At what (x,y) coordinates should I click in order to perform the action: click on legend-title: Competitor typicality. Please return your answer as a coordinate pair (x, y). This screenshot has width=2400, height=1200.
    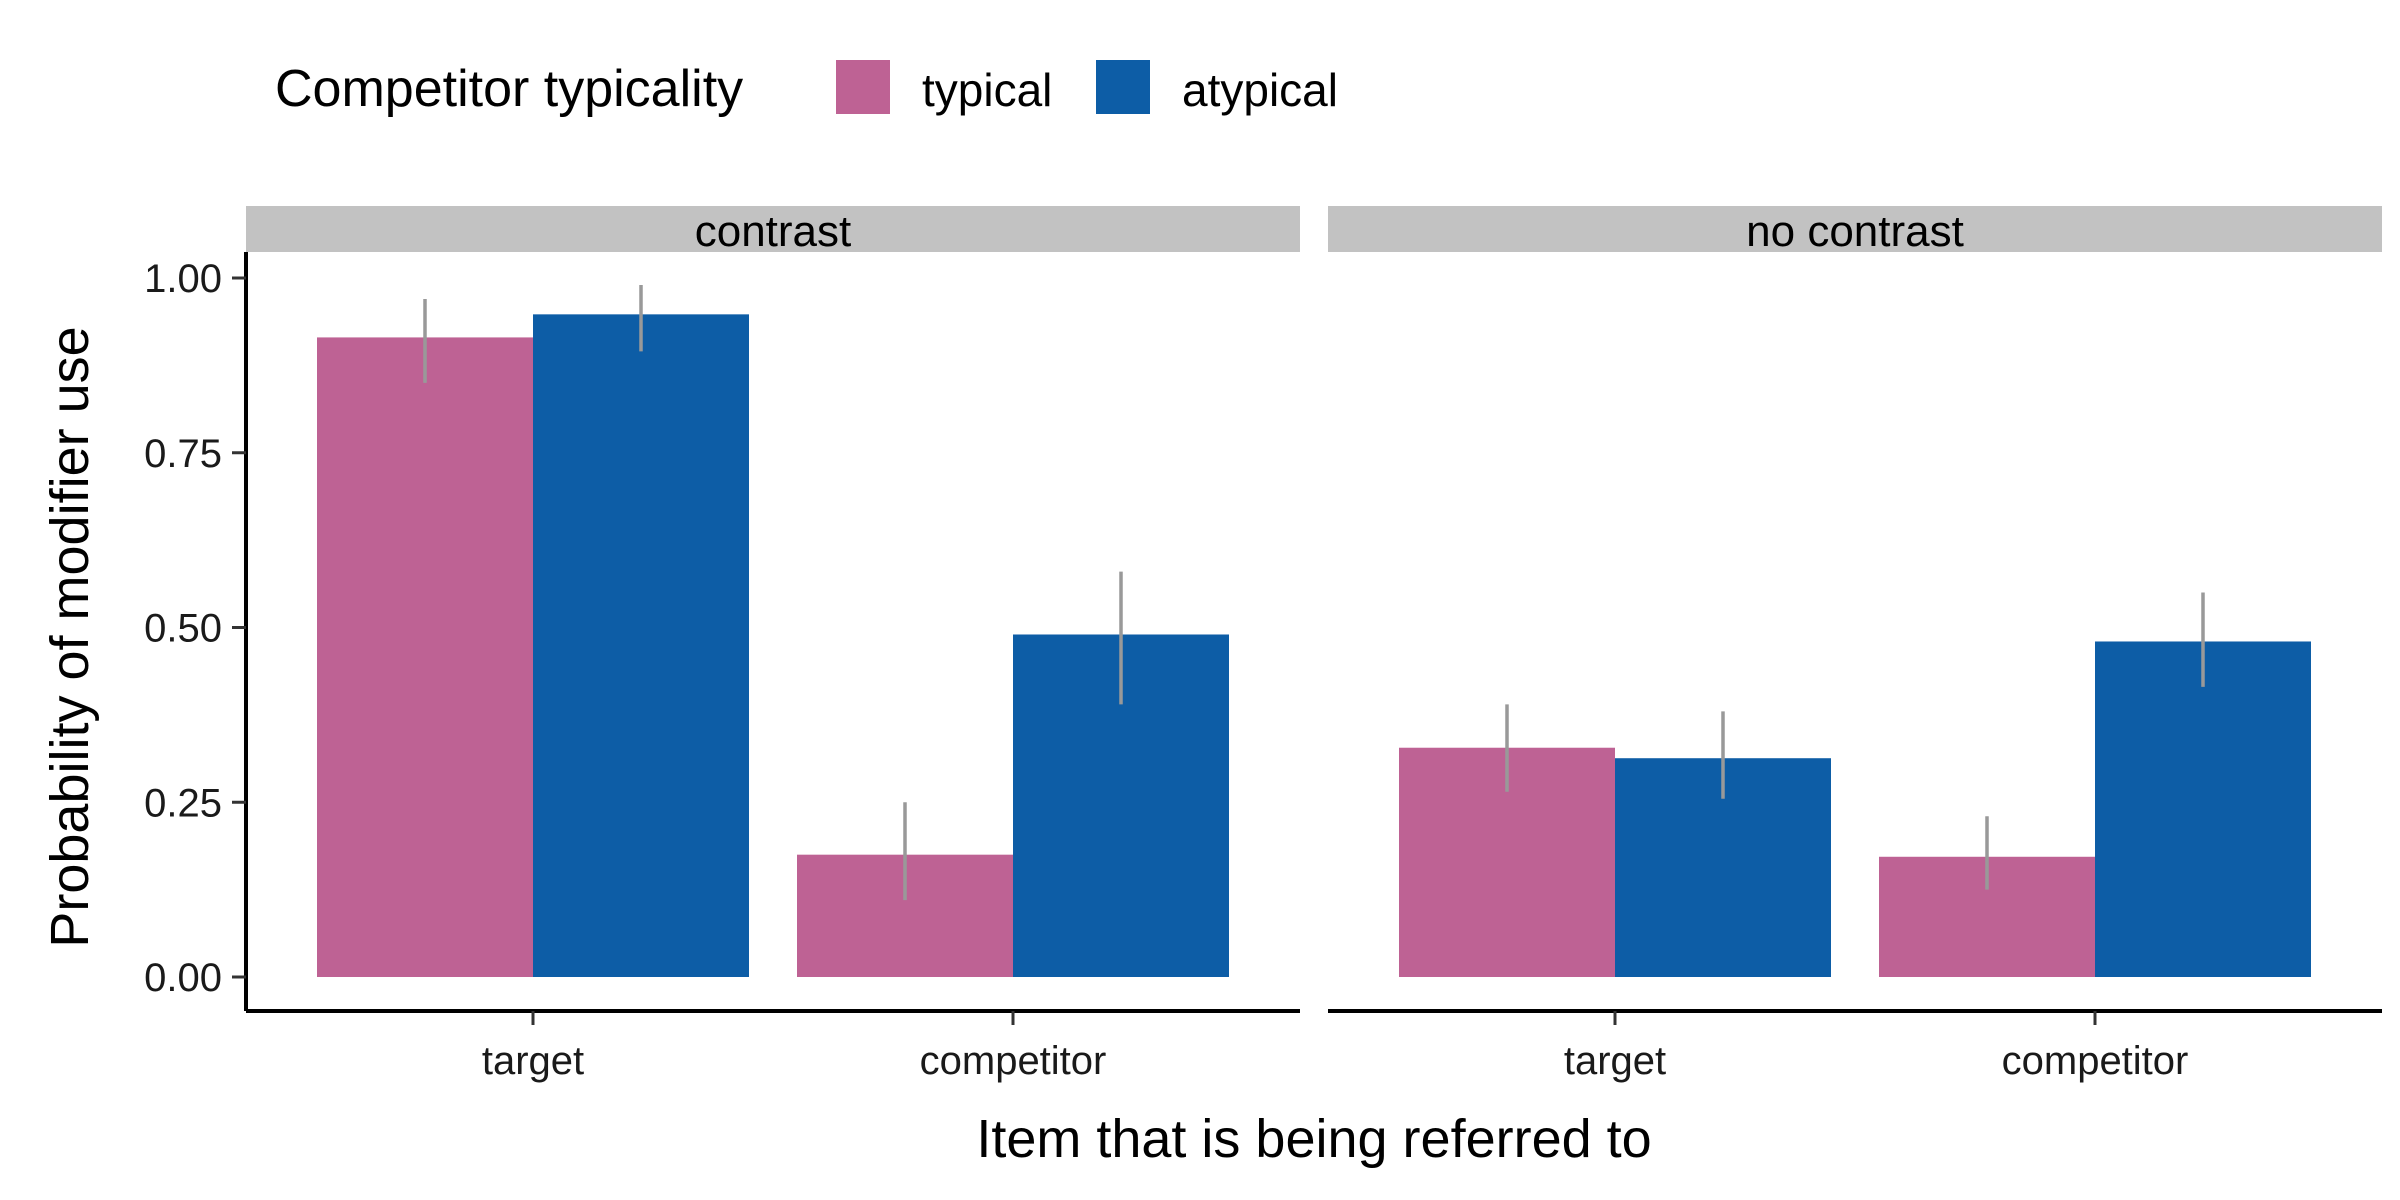
    Looking at the image, I should click on (509, 89).